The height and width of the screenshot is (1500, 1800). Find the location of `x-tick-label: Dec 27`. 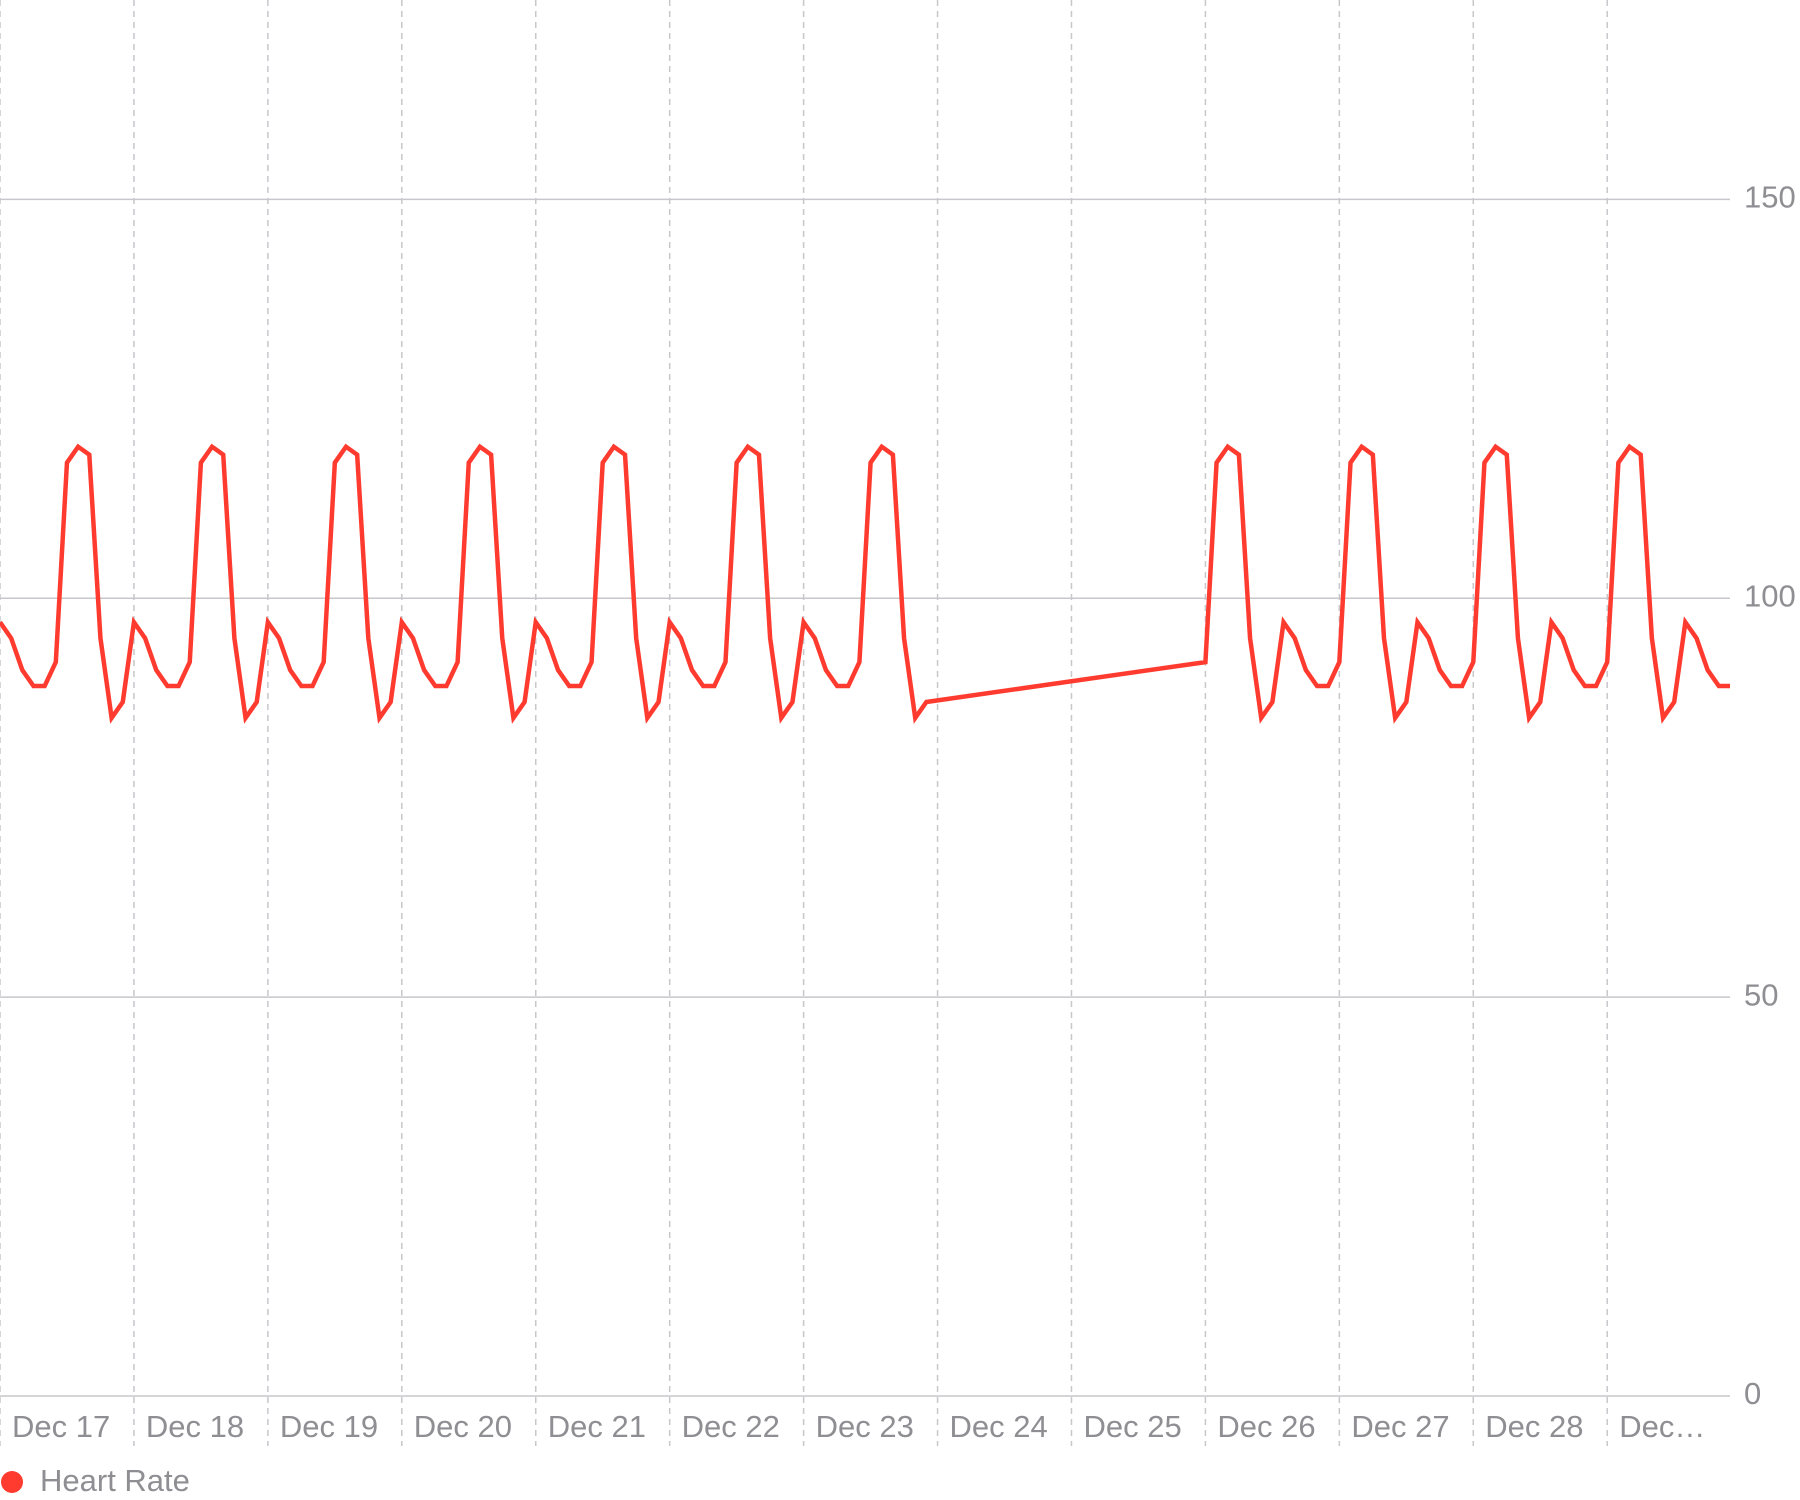

x-tick-label: Dec 27 is located at coordinates (1400, 1426).